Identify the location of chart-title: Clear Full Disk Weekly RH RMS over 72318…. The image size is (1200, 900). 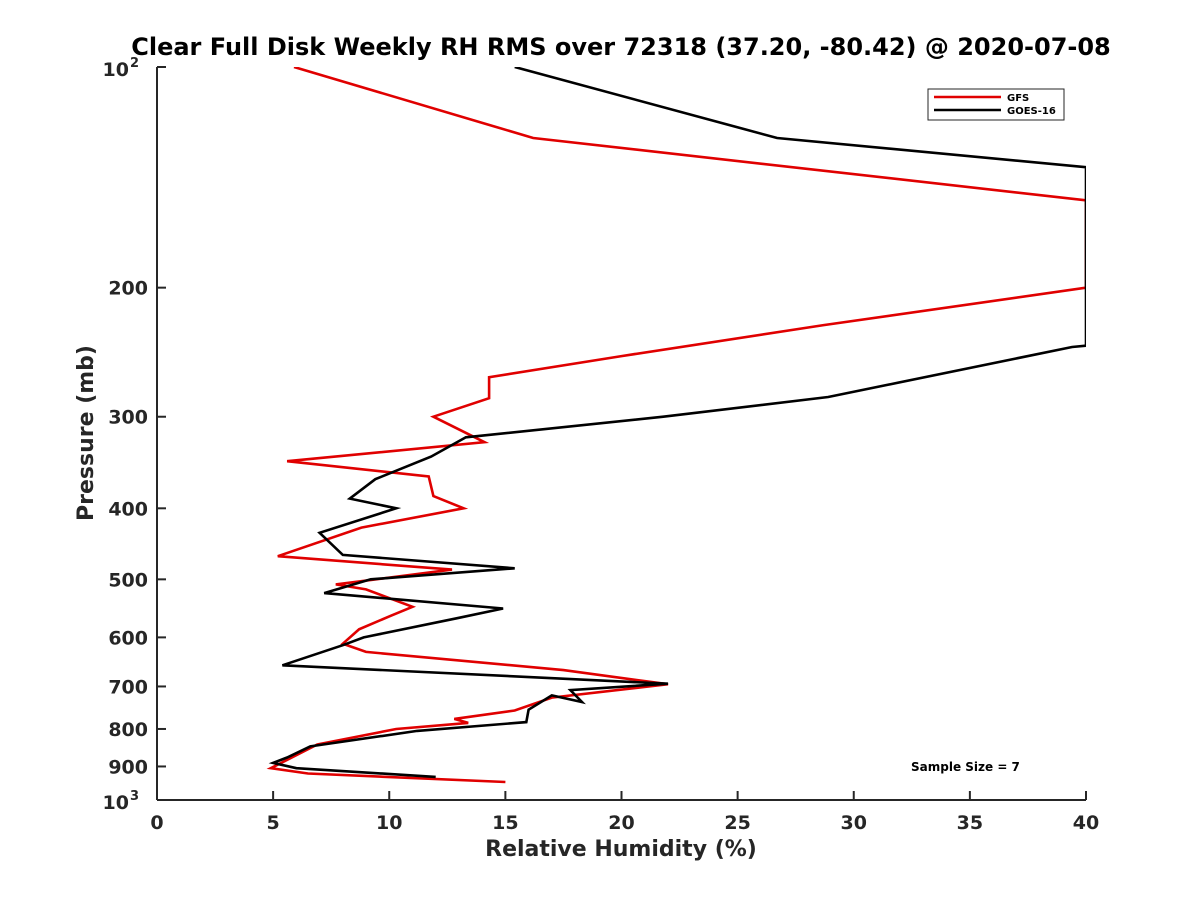
(621, 47).